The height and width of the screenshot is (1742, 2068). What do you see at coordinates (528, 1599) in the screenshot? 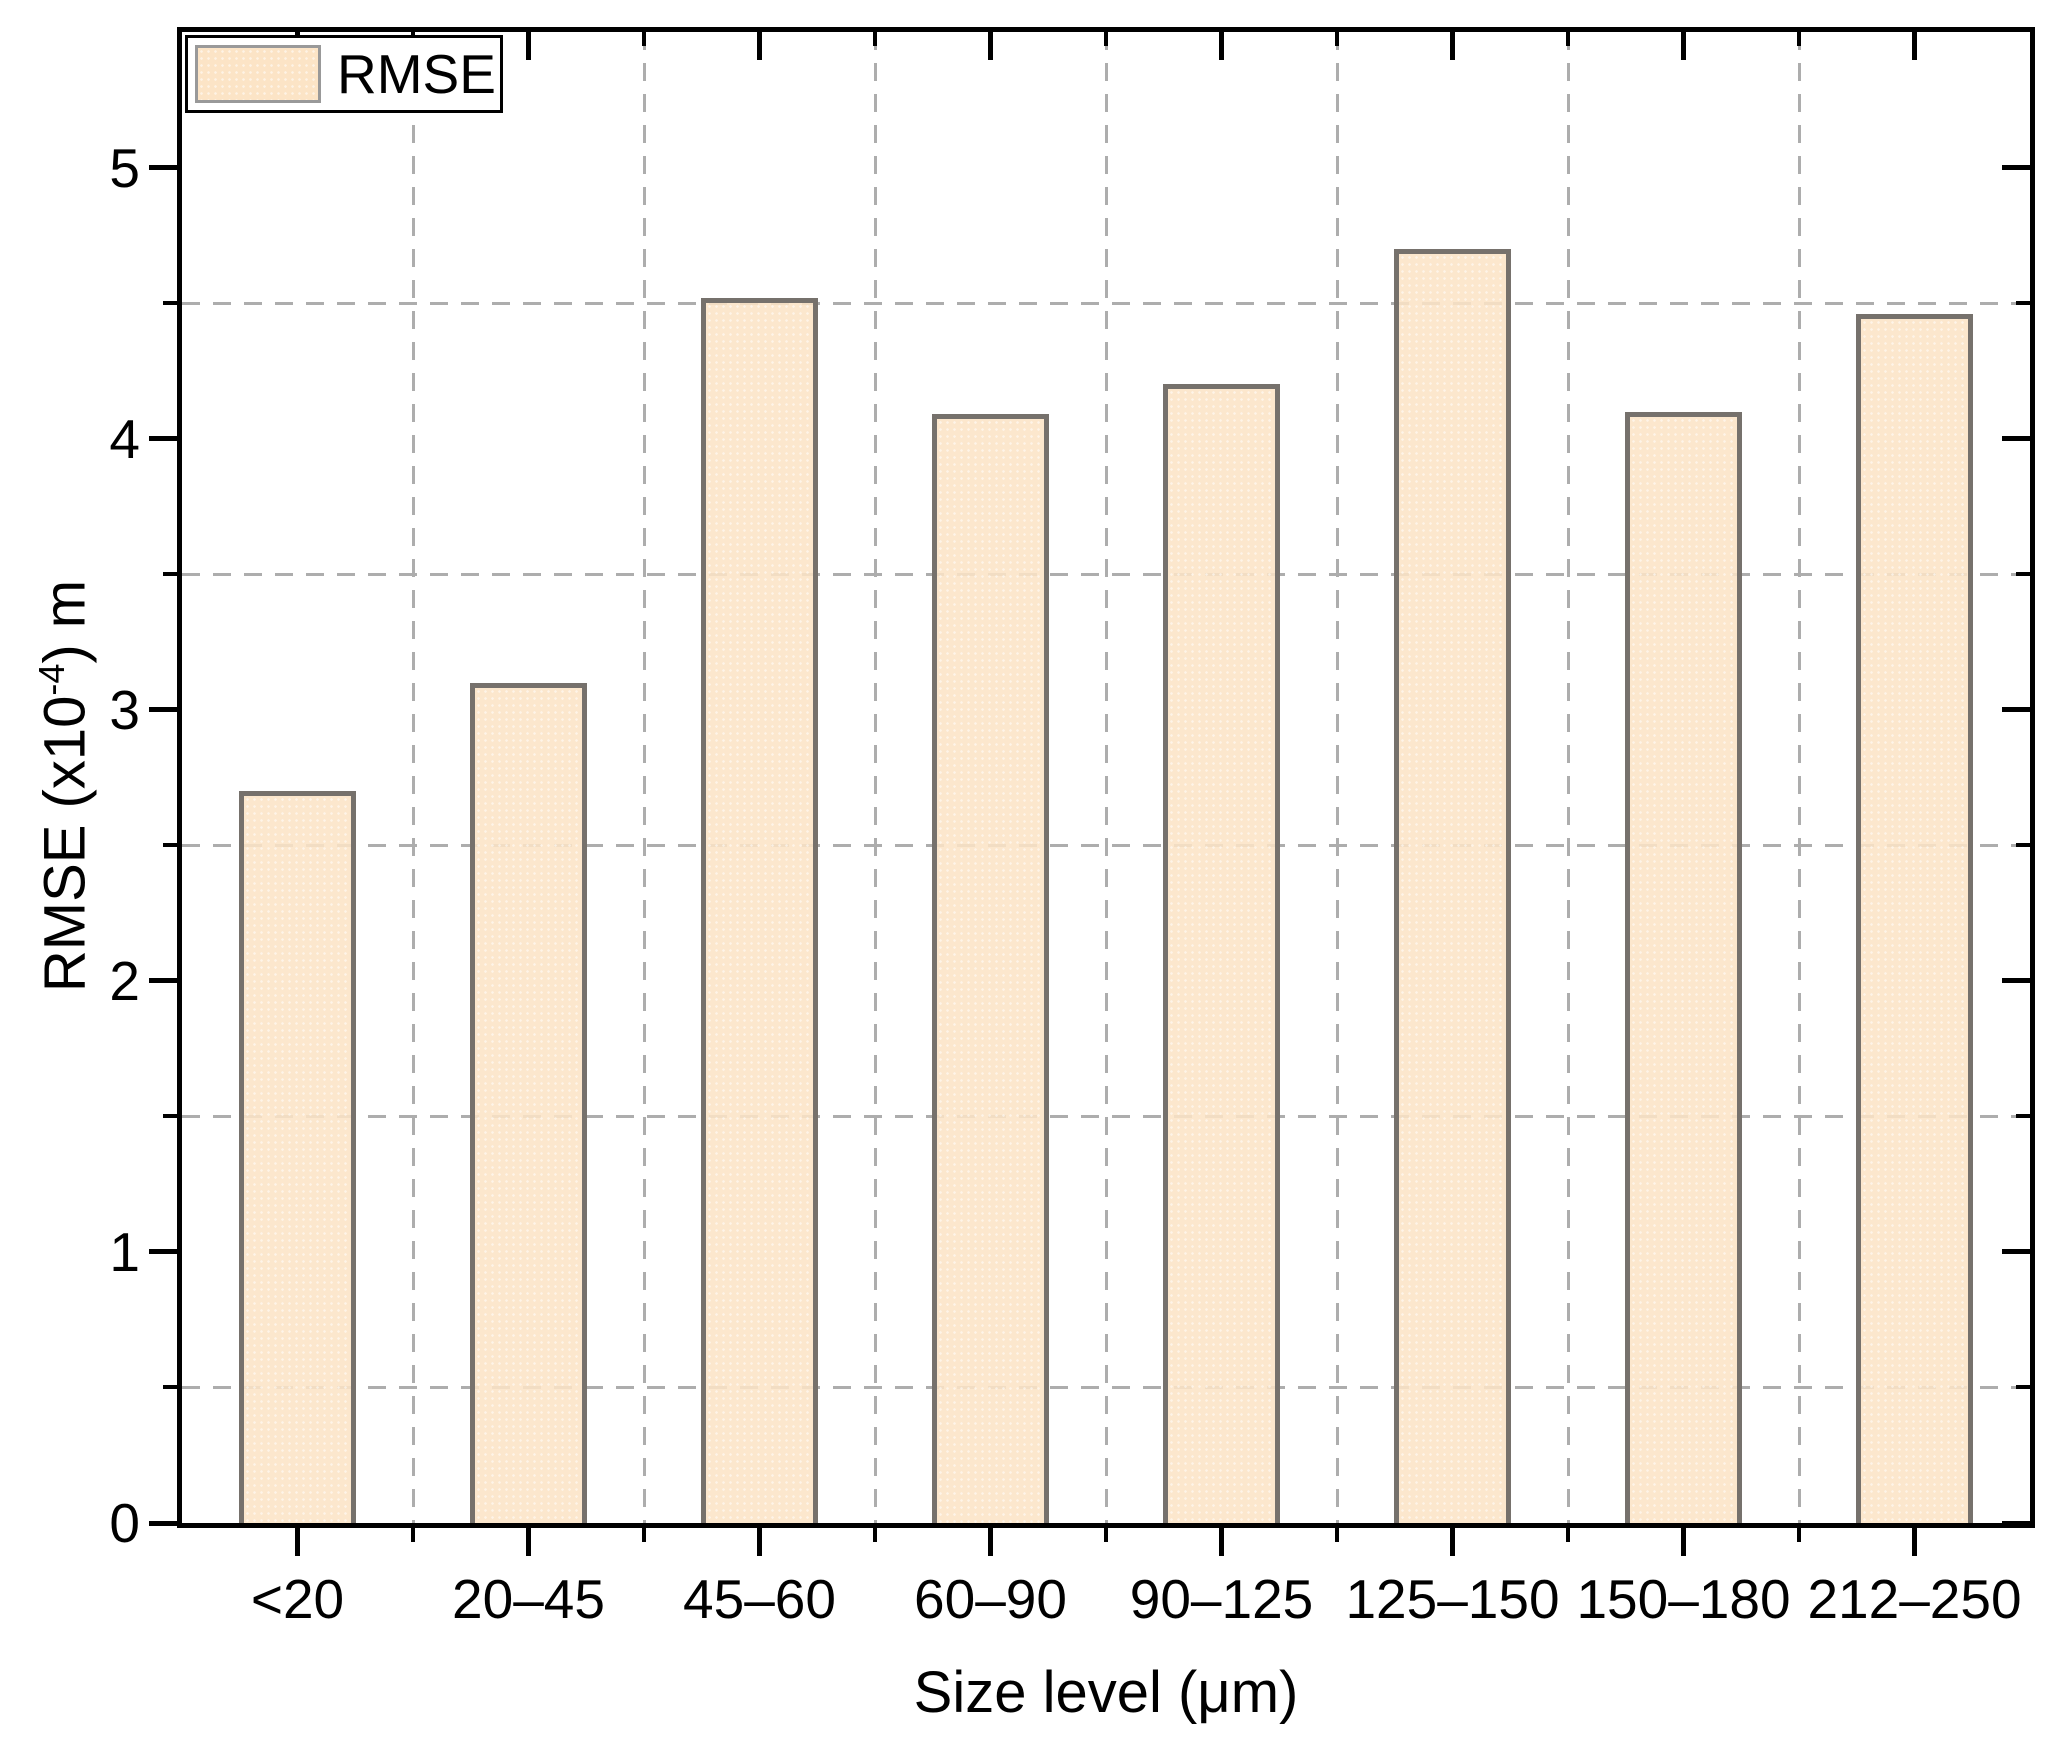
I see `x-tick-label-20–45: 20–45` at bounding box center [528, 1599].